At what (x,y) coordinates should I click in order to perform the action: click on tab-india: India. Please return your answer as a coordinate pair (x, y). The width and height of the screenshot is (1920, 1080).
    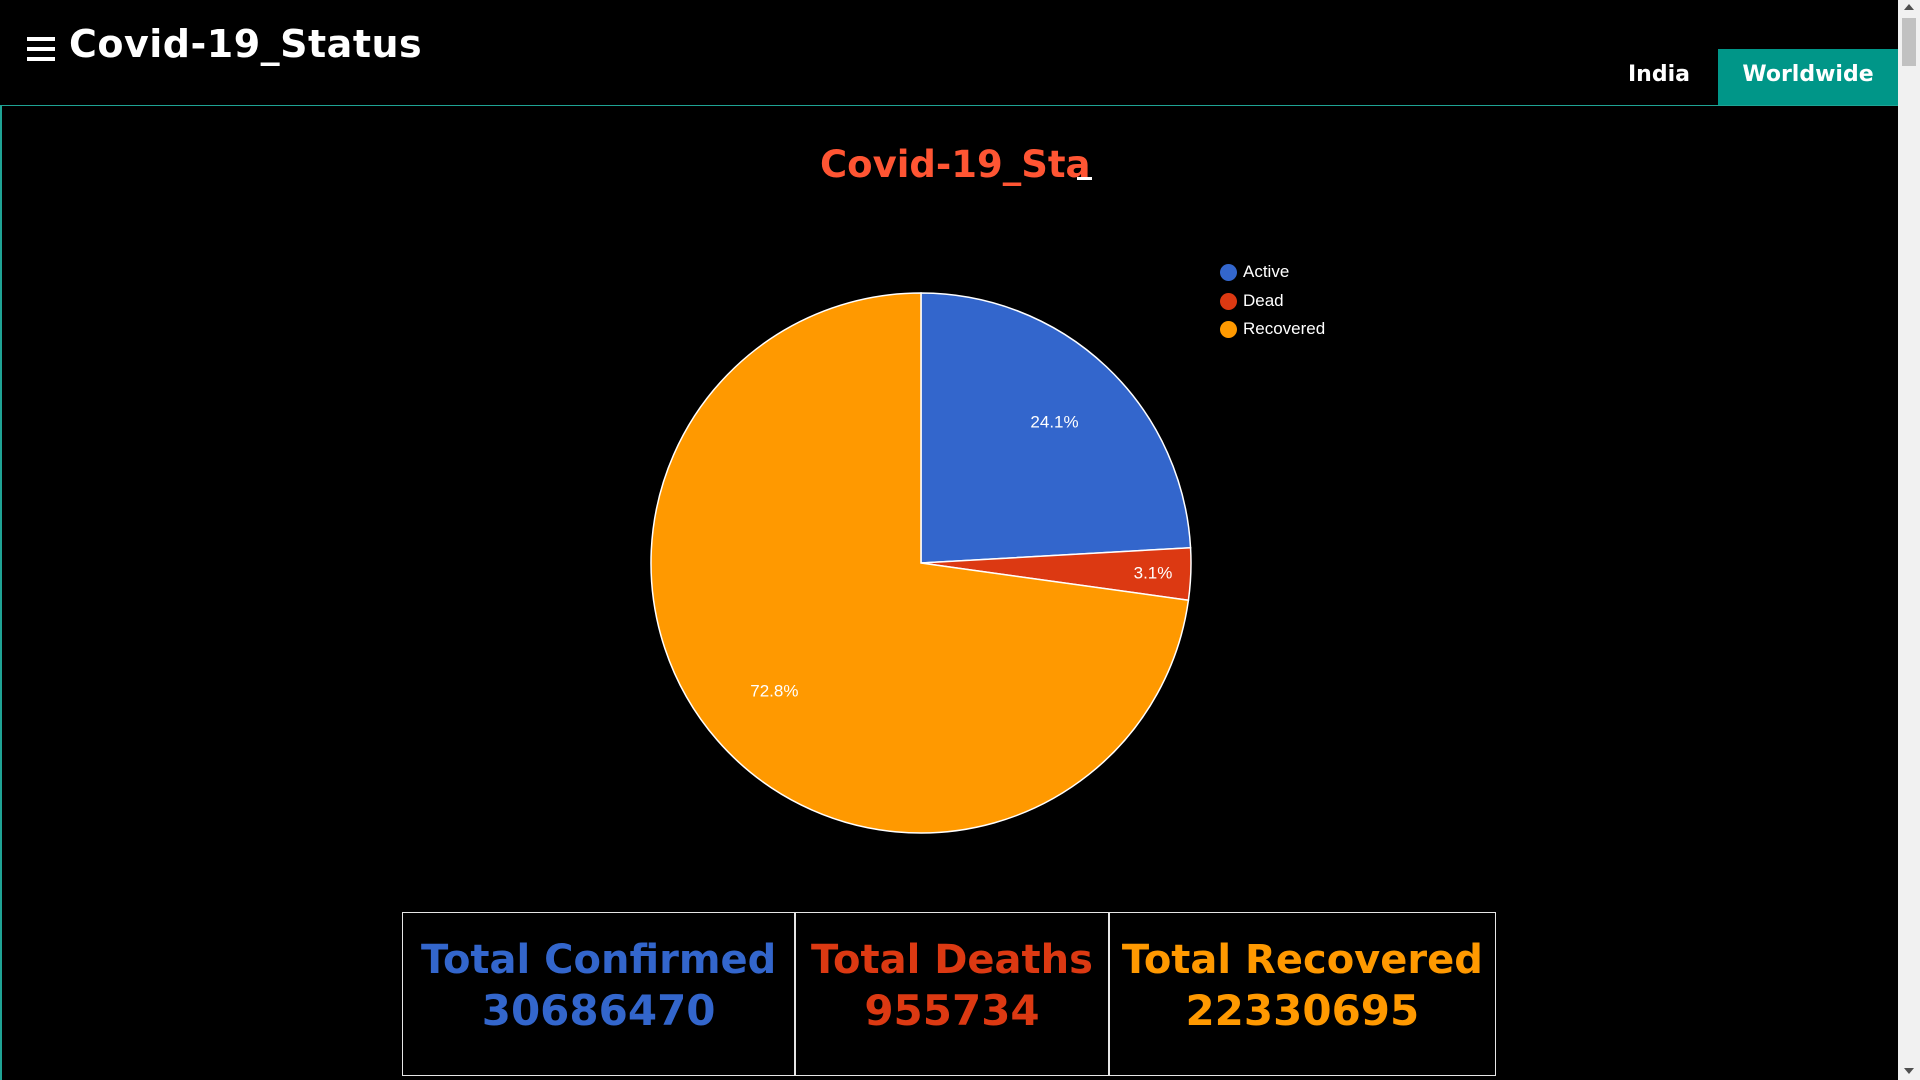
    Looking at the image, I should click on (1659, 74).